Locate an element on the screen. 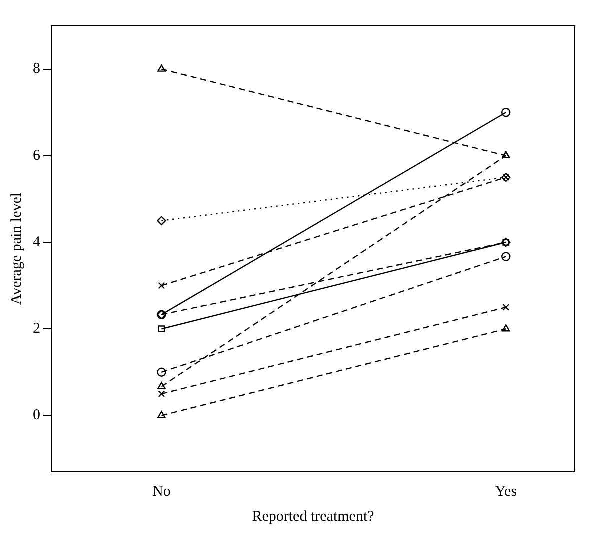 This screenshot has height=534, width=589. y-tick-label: 8 is located at coordinates (36, 69).